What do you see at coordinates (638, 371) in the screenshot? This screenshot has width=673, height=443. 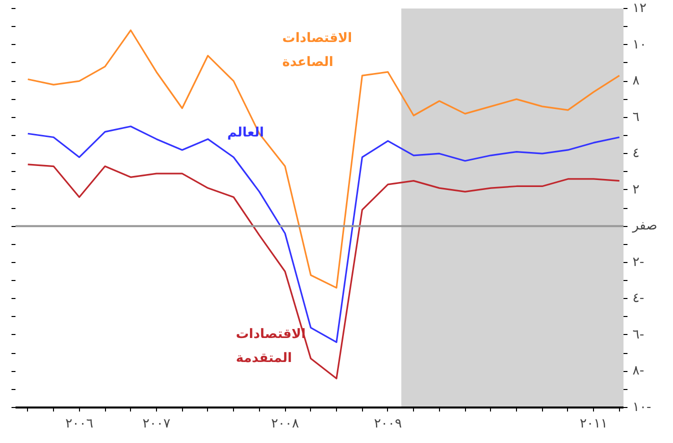 I see `y-tick-label: ٨-` at bounding box center [638, 371].